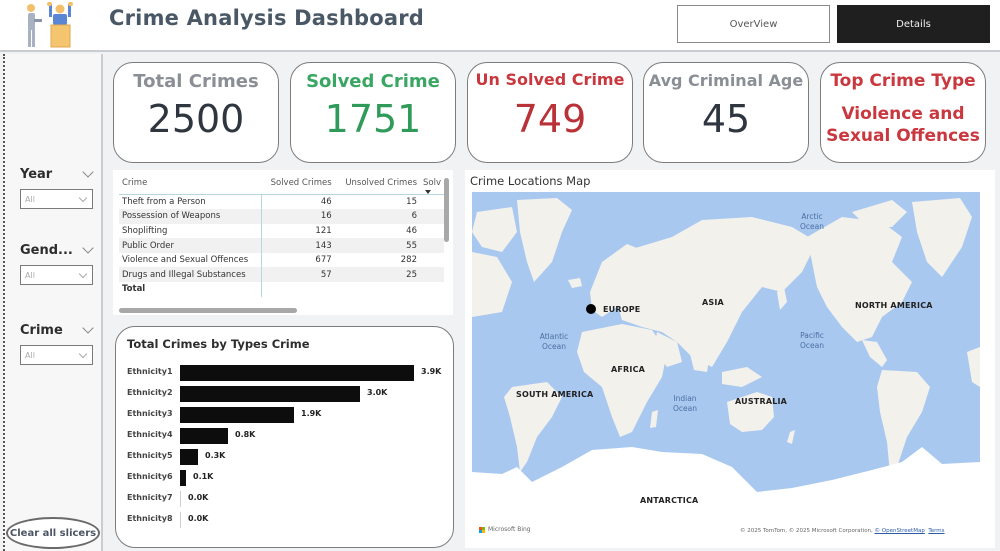  I want to click on cell-solved: 16, so click(298, 216).